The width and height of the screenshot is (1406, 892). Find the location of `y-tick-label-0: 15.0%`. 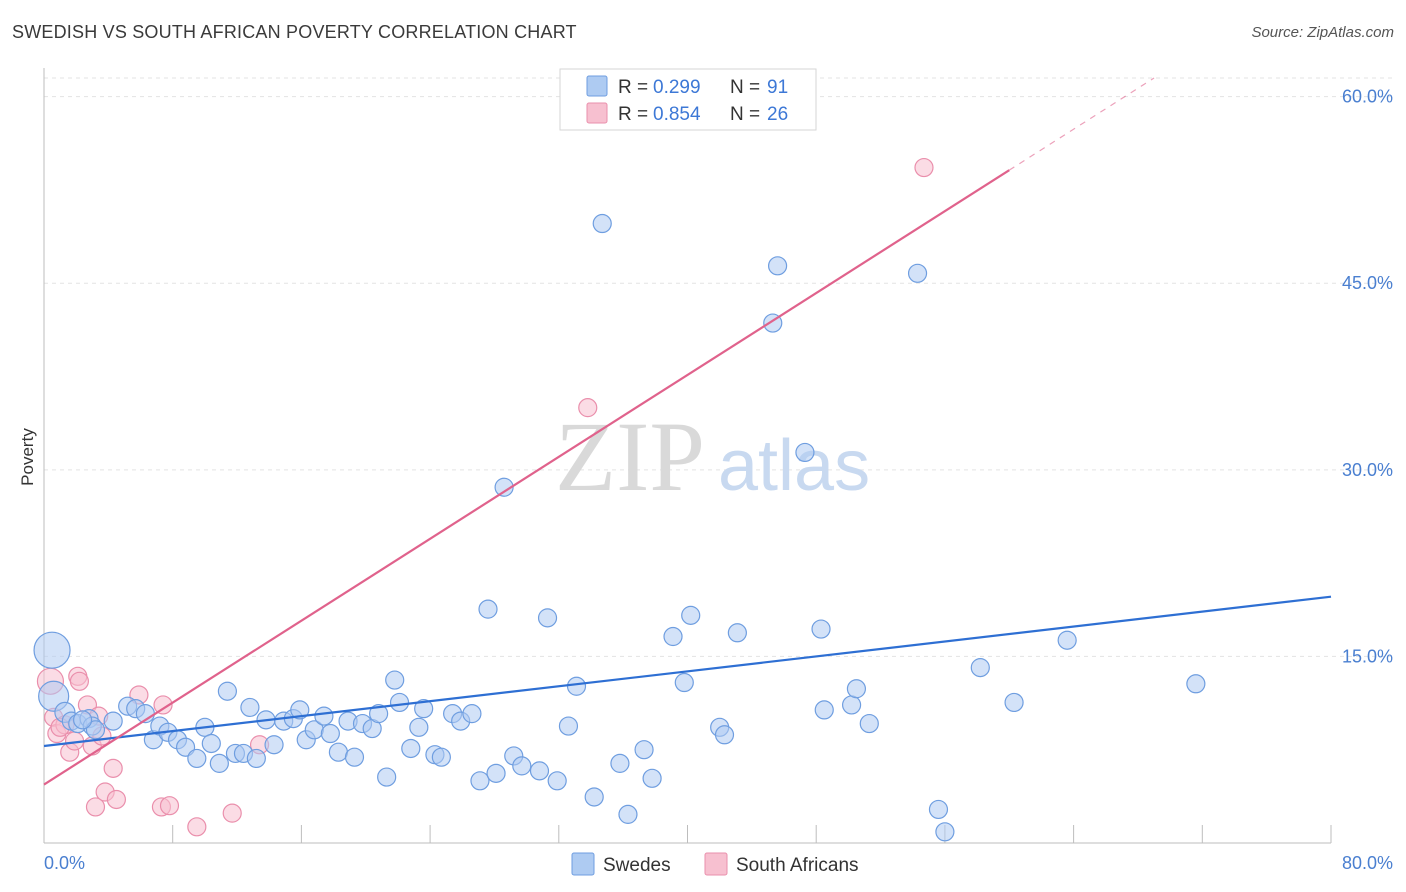

y-tick-label-0: 15.0% is located at coordinates (1367, 656).